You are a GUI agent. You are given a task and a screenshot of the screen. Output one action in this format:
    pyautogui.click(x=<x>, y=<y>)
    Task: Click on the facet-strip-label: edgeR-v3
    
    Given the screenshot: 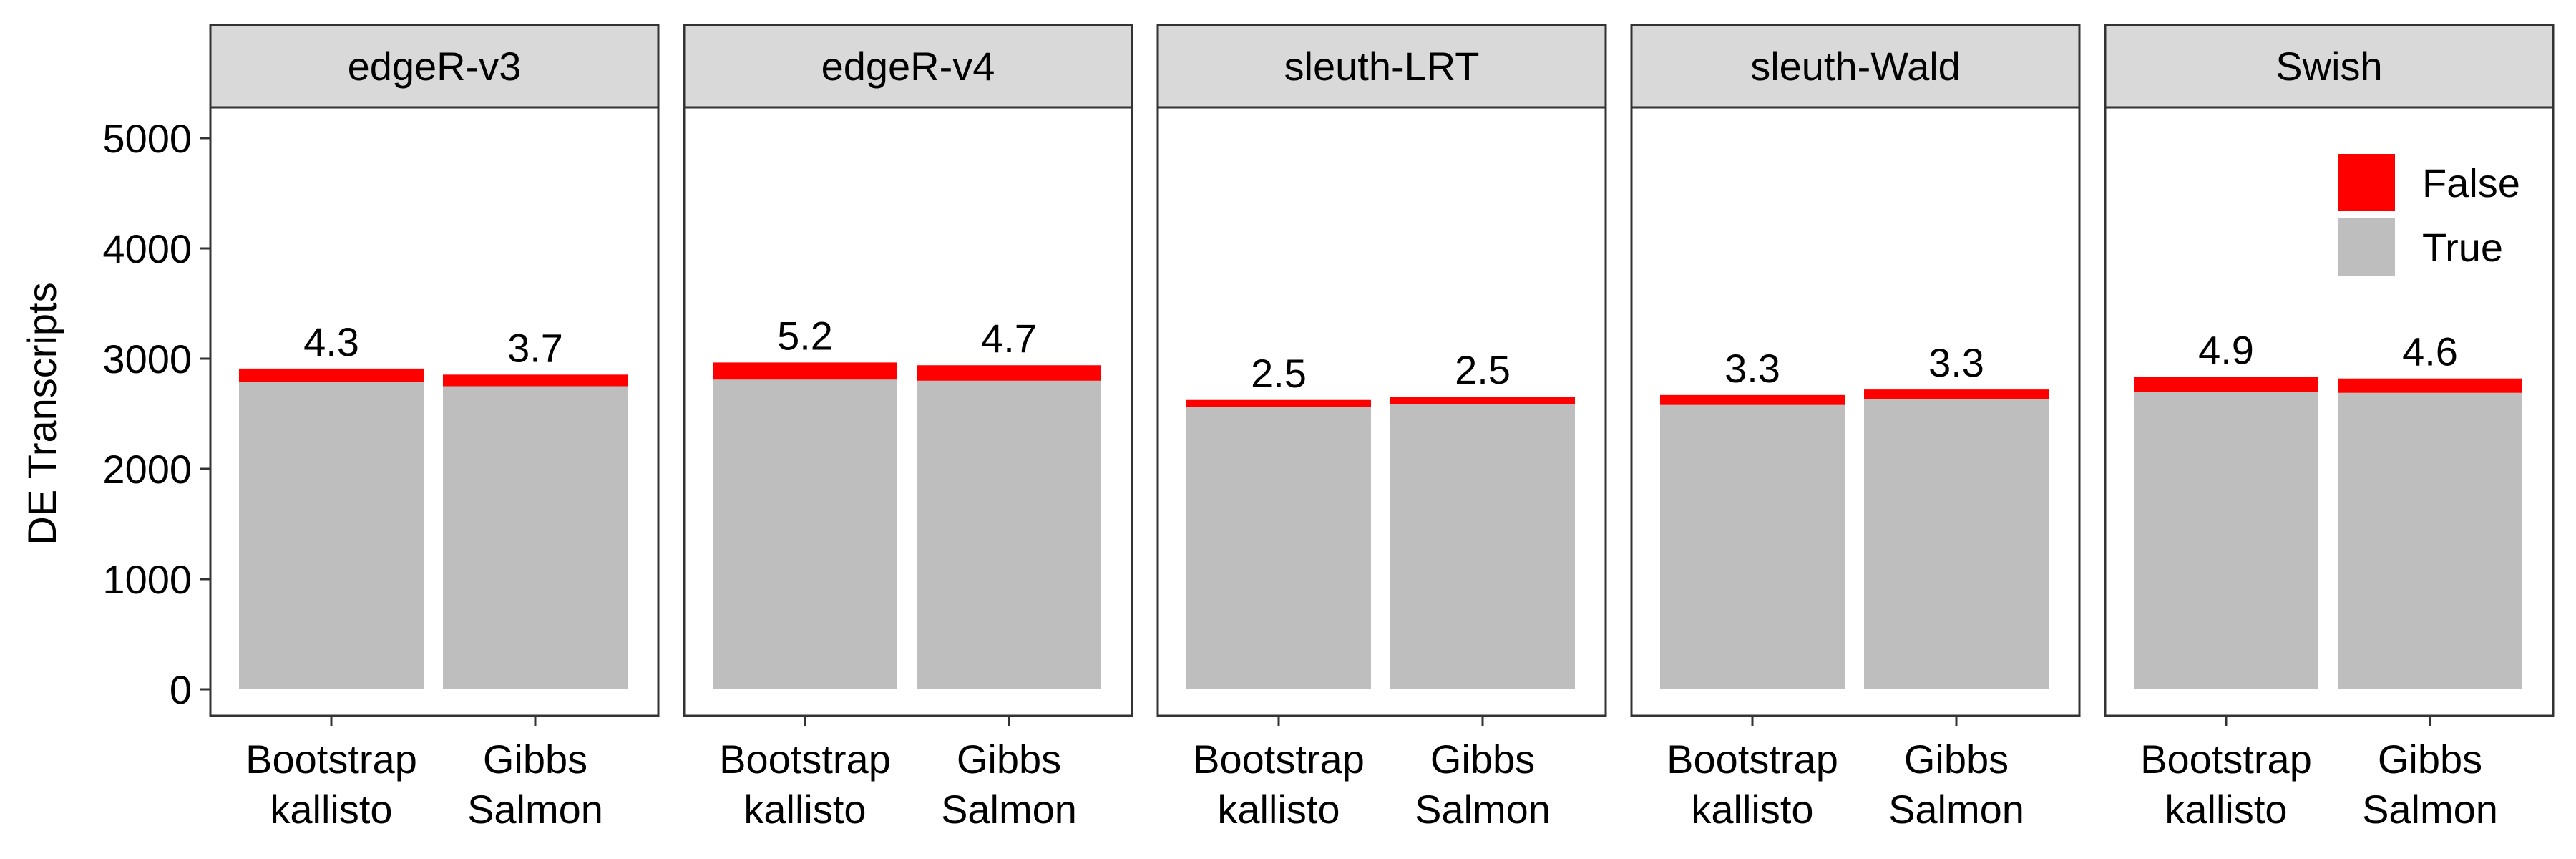 What is the action you would take?
    pyautogui.click(x=435, y=66)
    